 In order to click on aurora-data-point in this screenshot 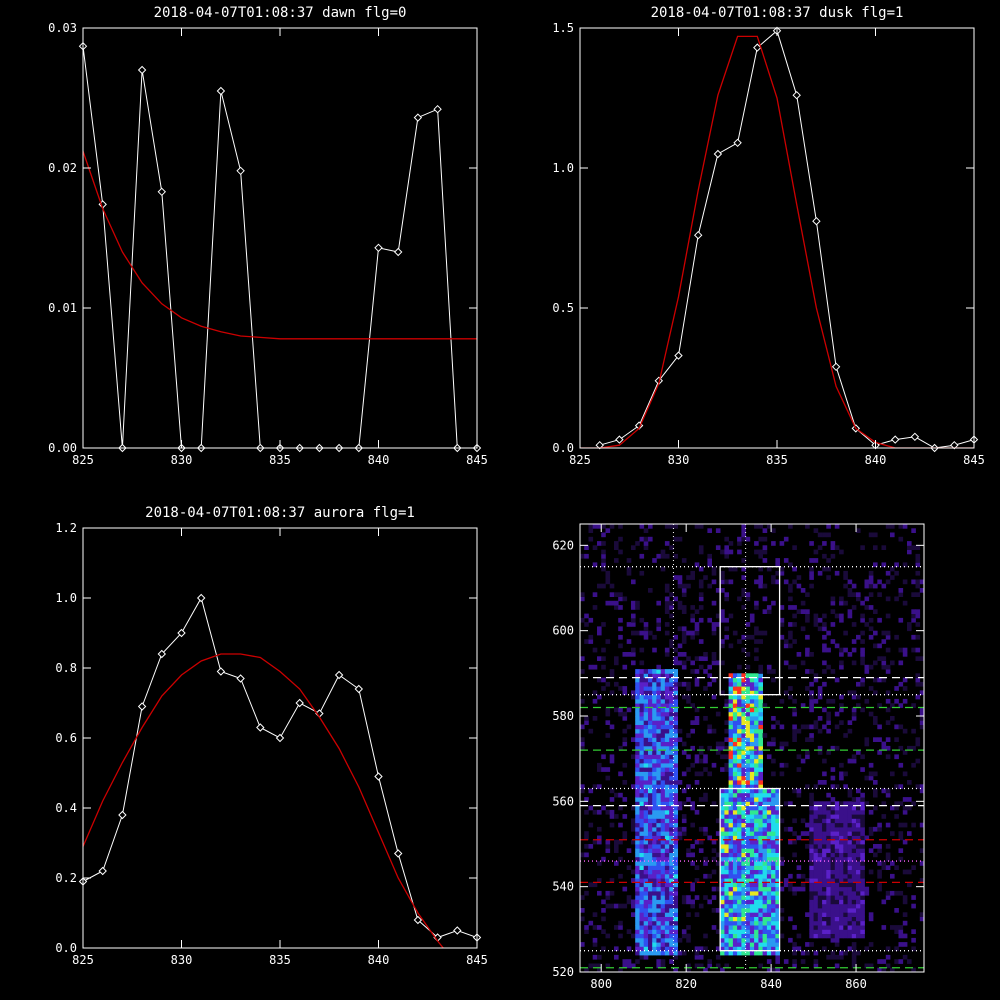, I will do `click(418, 920)`.